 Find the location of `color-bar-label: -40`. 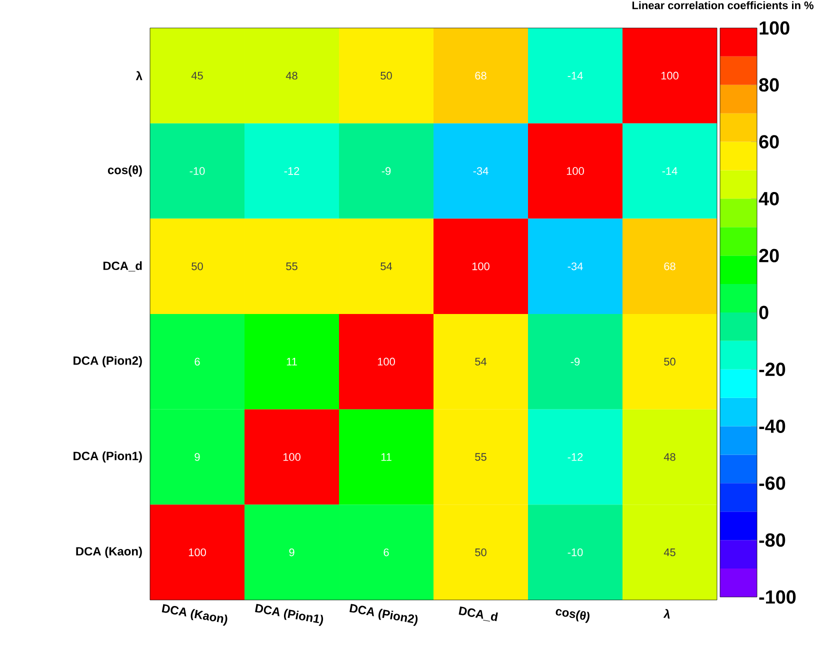

color-bar-label: -40 is located at coordinates (772, 426).